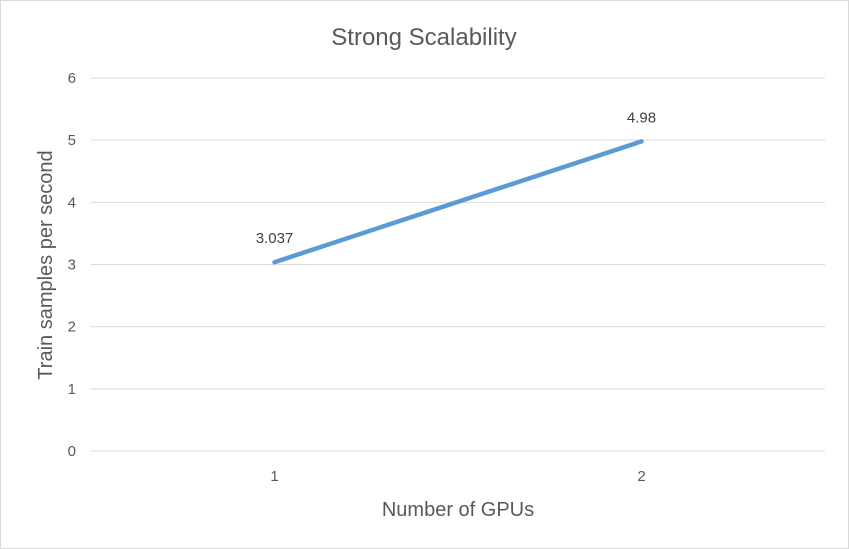 The width and height of the screenshot is (849, 549). Describe the element at coordinates (641, 117) in the screenshot. I see `data-label: 4.98` at that location.